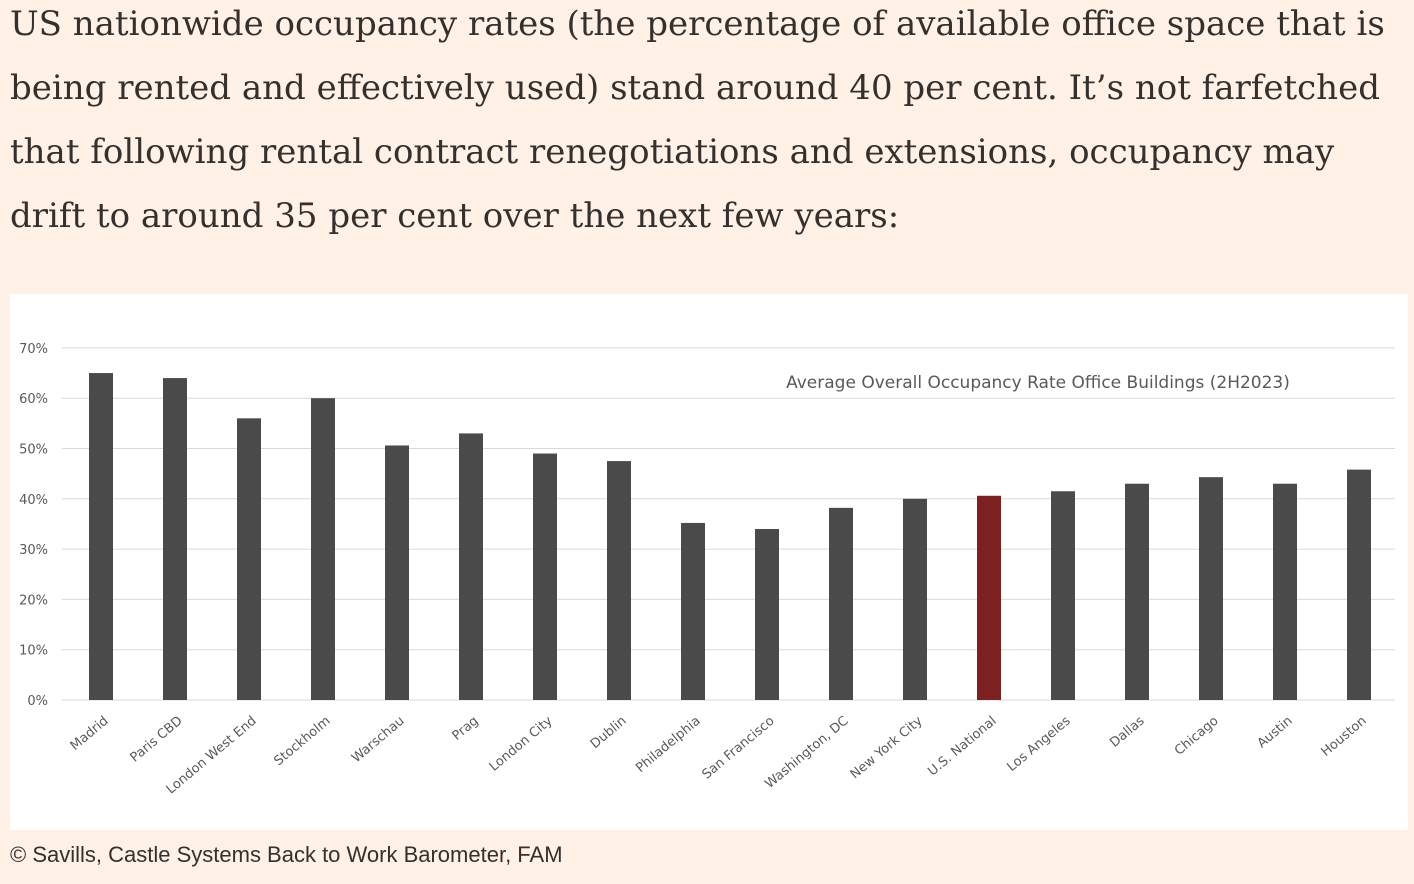 Image resolution: width=1414 pixels, height=884 pixels. Describe the element at coordinates (915, 599) in the screenshot. I see `bar-new-york-city` at that location.